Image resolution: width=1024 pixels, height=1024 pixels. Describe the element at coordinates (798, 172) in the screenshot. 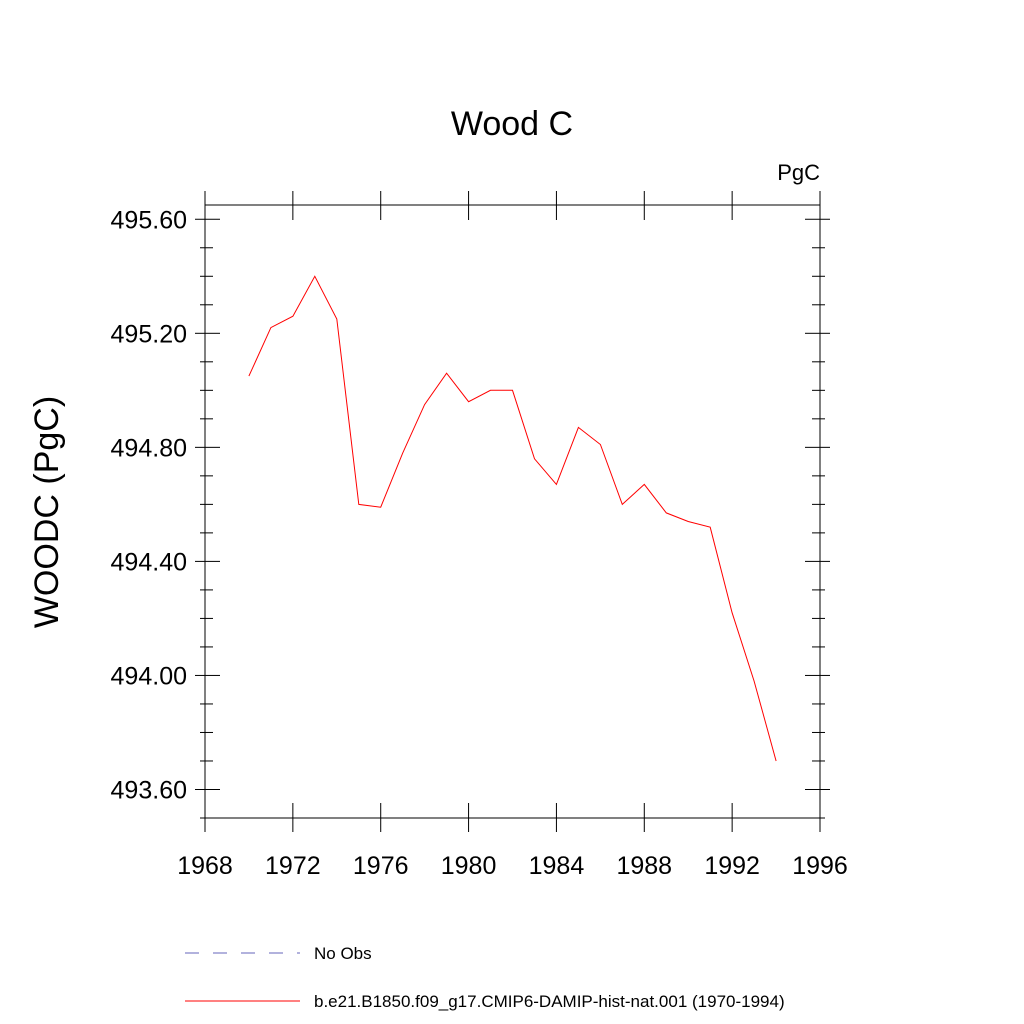

I see `units-label: PgC` at that location.